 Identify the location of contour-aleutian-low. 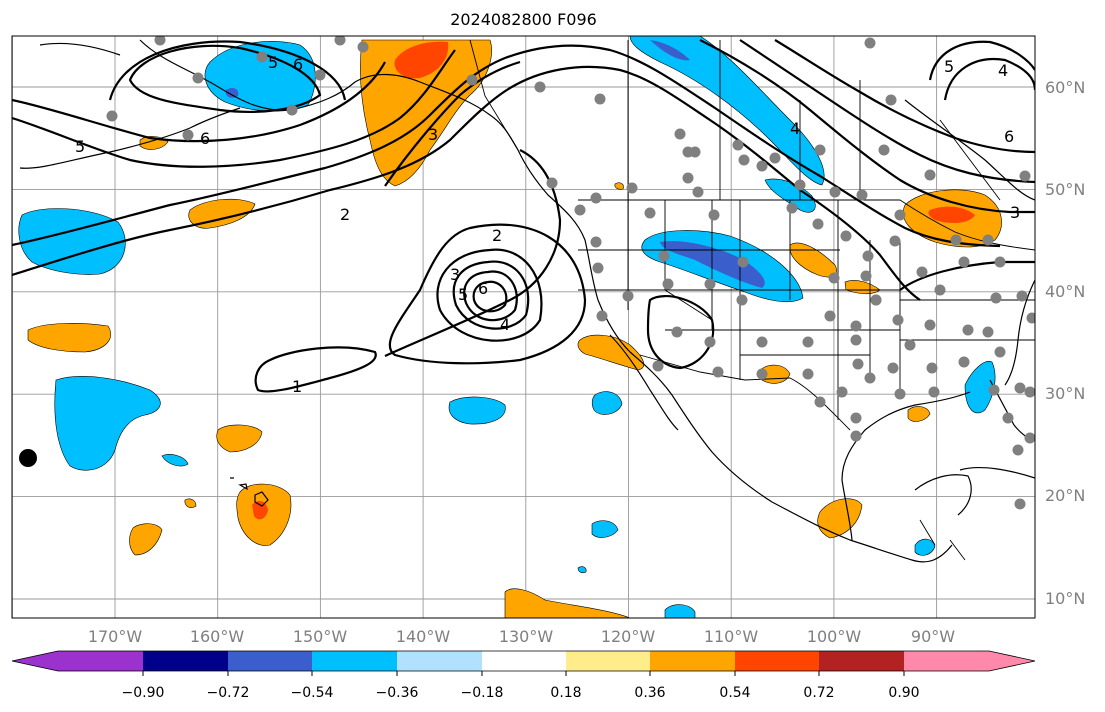
(225, 78).